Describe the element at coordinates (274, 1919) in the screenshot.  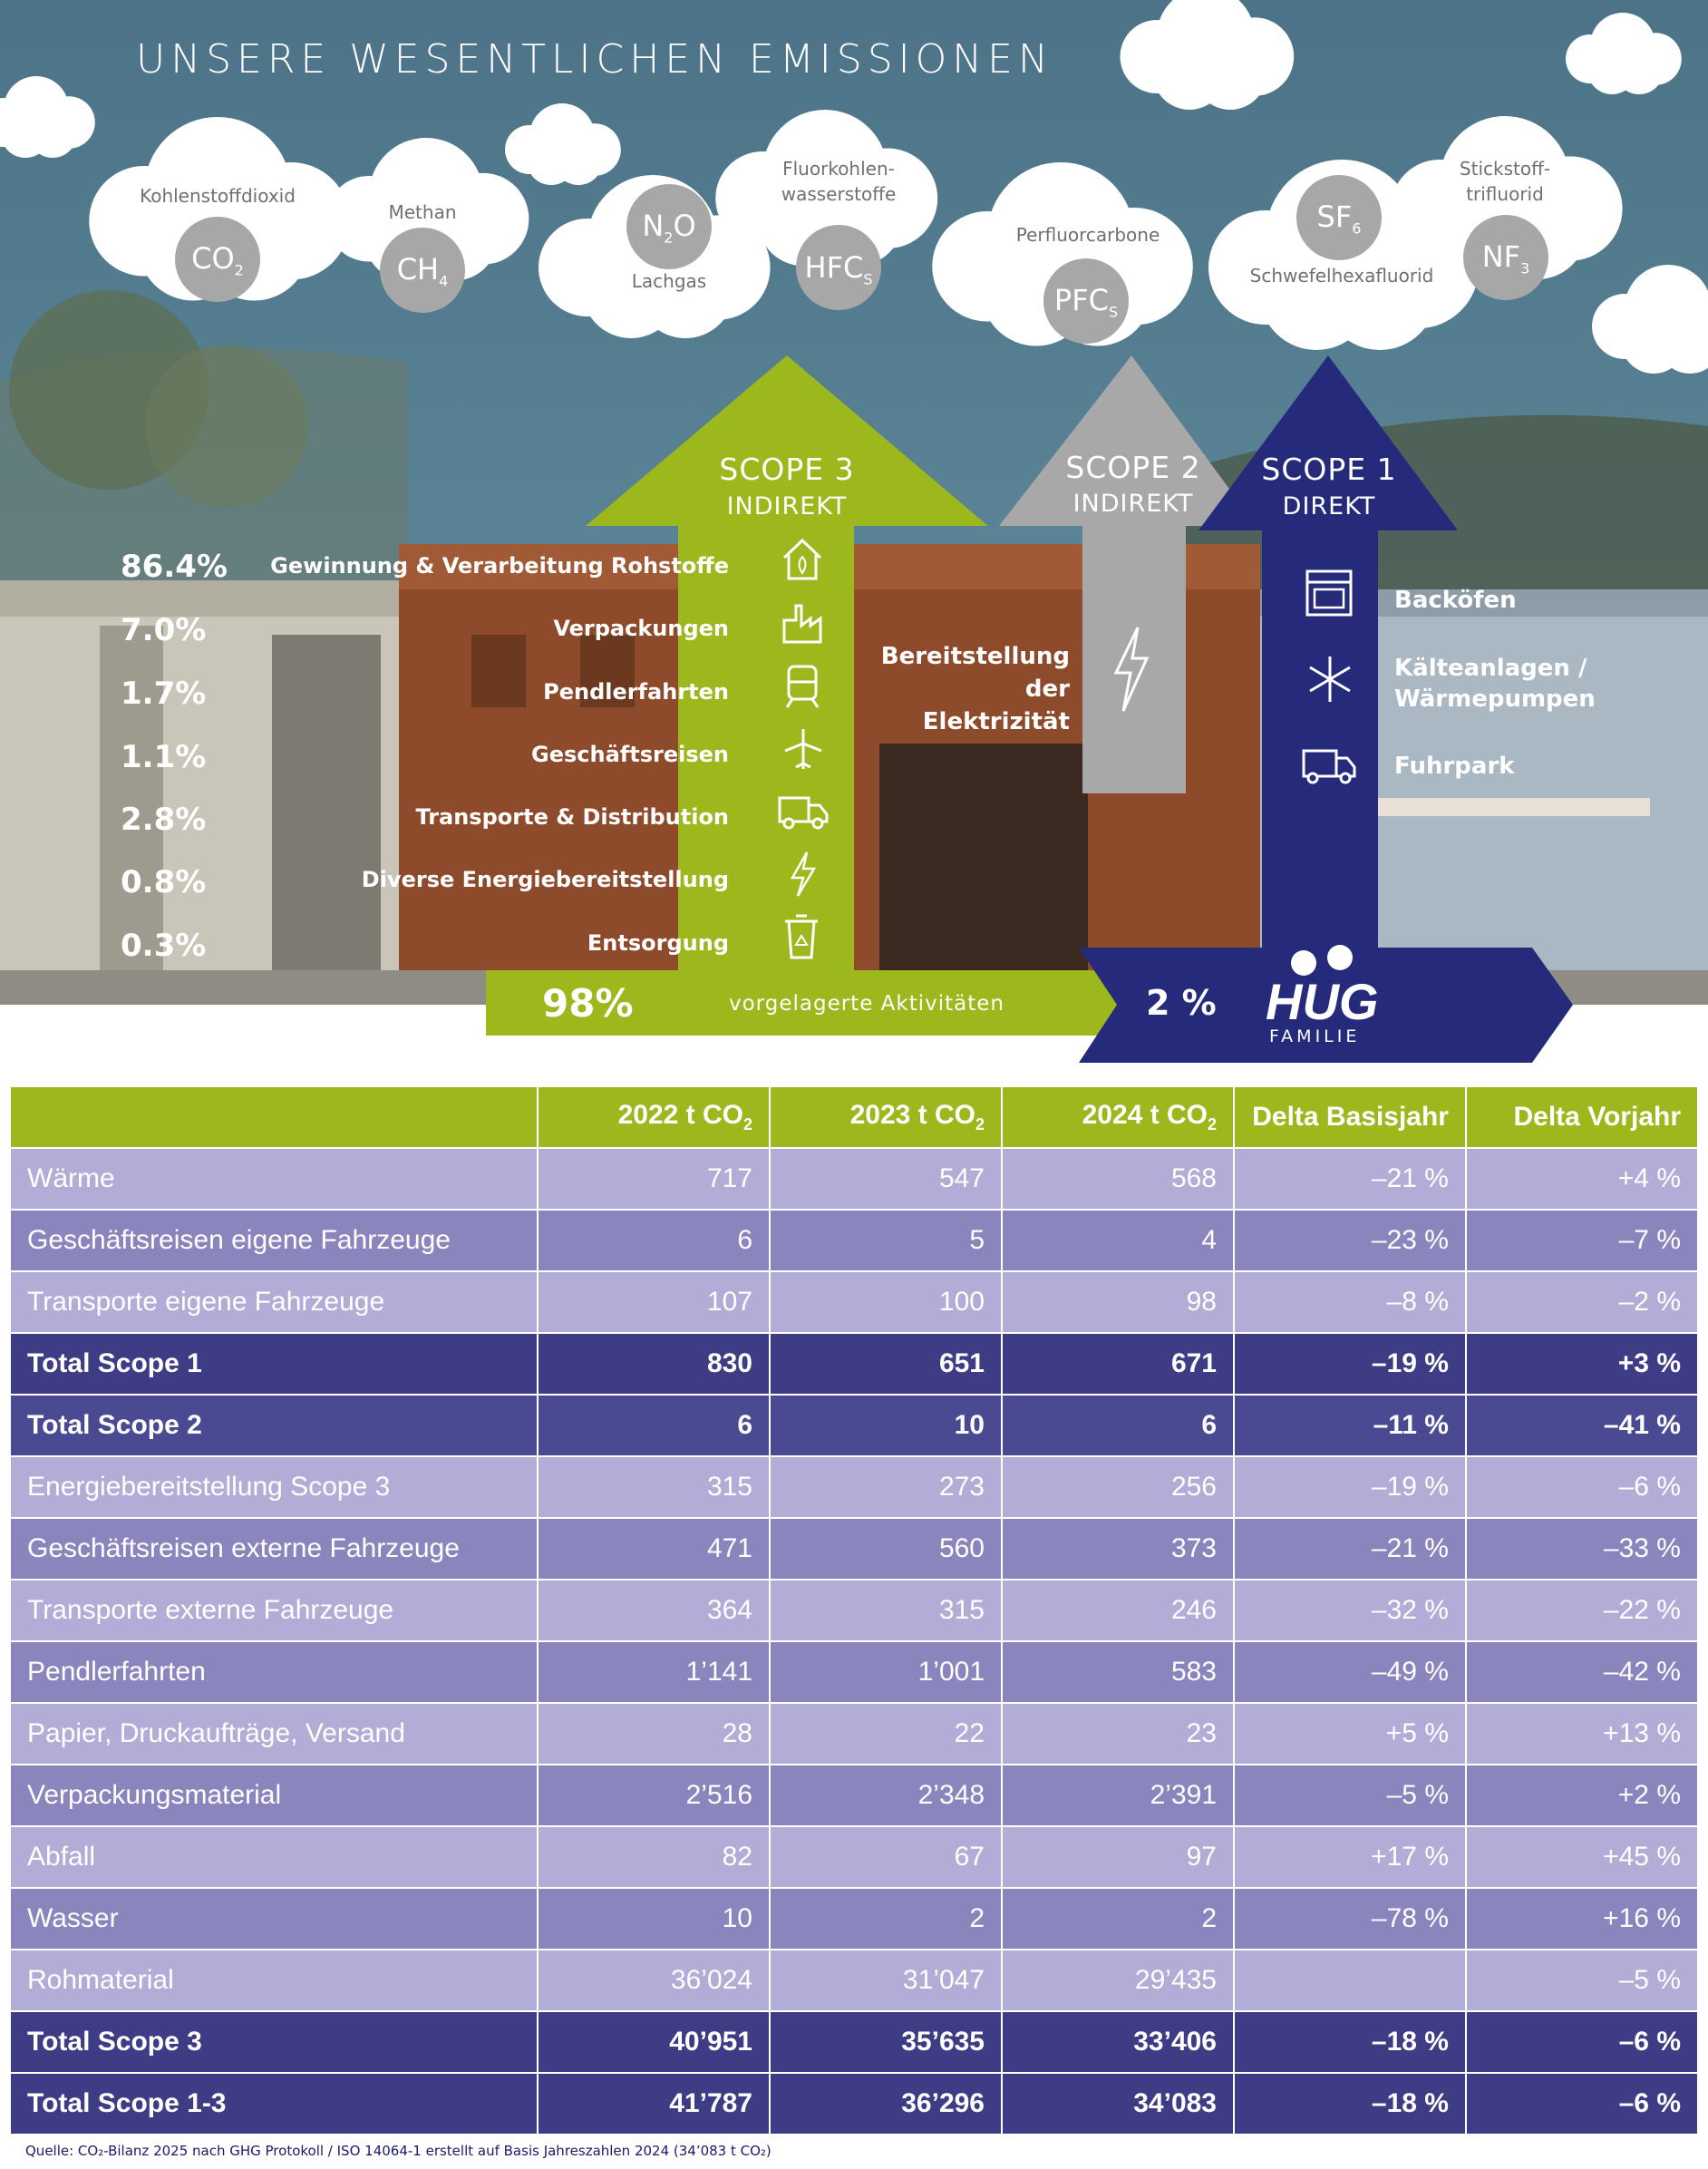
I see `row-label: Wasser` at that location.